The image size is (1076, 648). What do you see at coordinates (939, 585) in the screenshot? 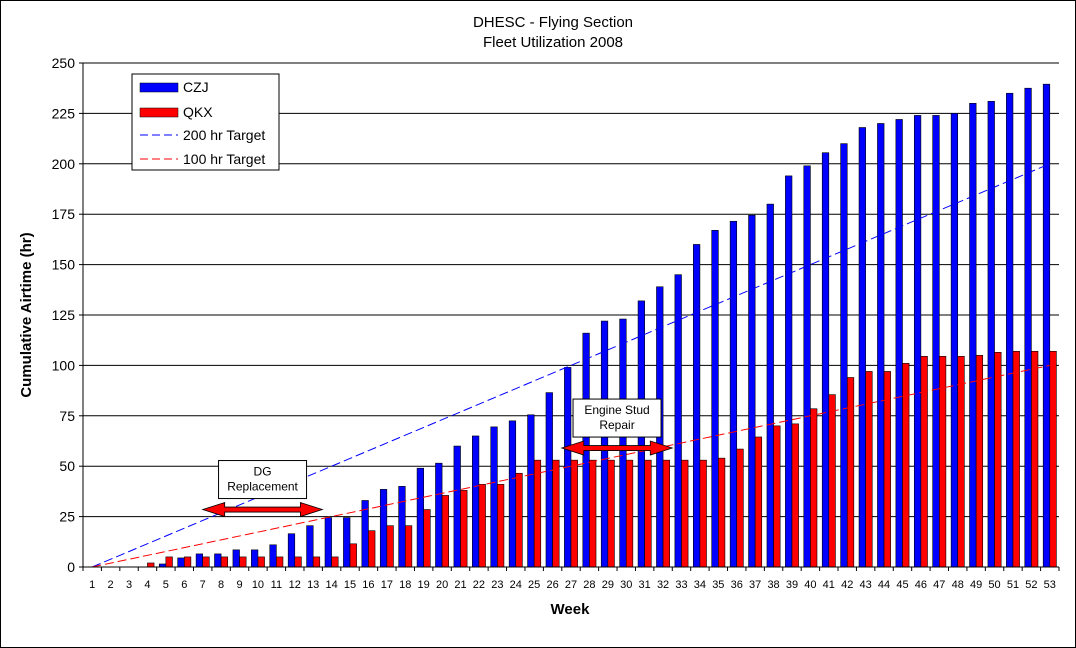
I see `x-tick-label: 47` at bounding box center [939, 585].